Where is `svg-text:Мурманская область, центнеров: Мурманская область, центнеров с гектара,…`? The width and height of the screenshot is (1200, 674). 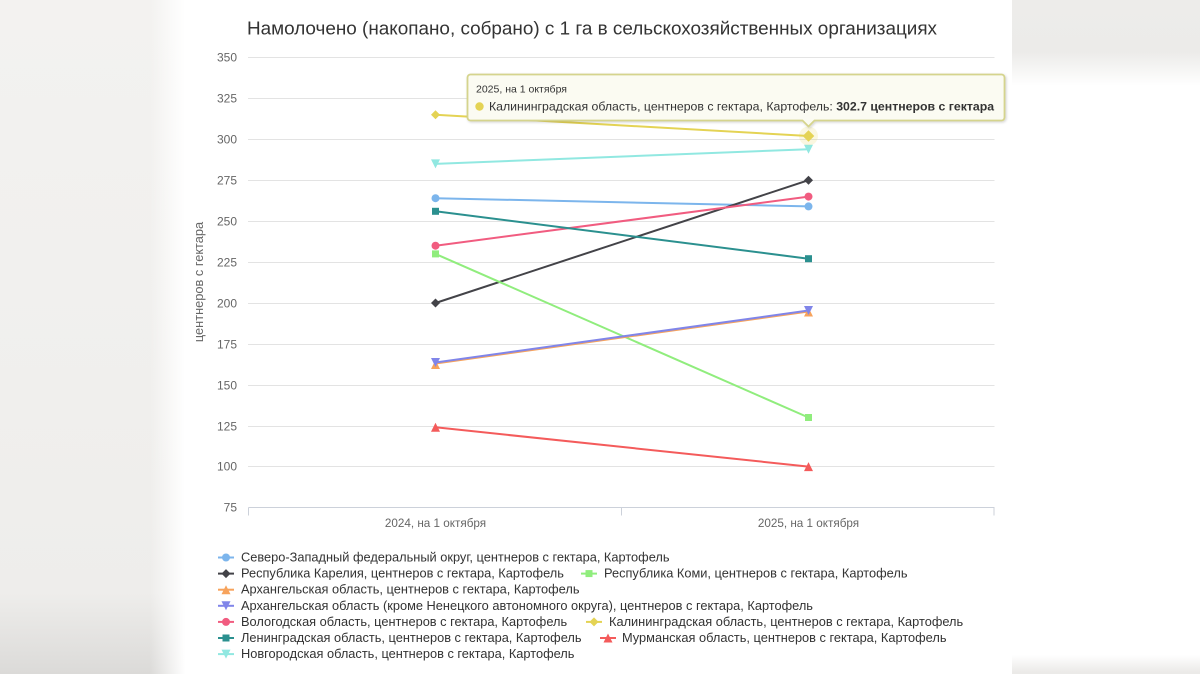 svg-text:Мурманская область, центнеров: Мурманская область, центнеров с гектара,… is located at coordinates (784, 637).